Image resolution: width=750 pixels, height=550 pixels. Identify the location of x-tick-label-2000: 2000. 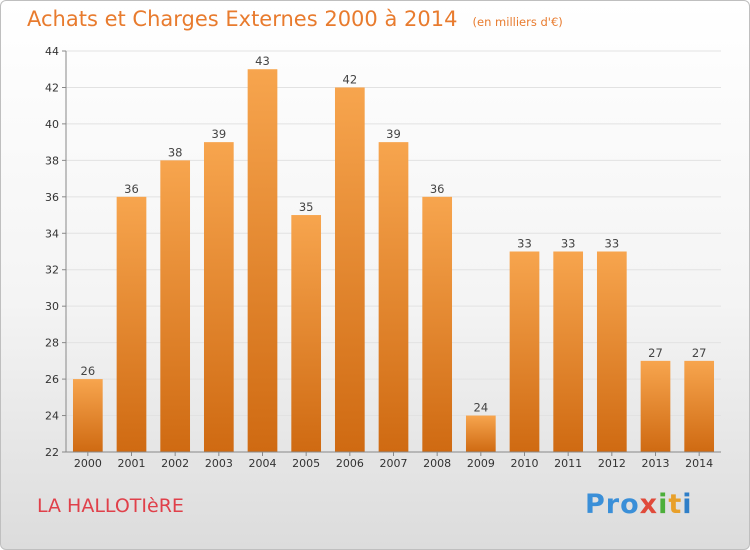
(88, 463).